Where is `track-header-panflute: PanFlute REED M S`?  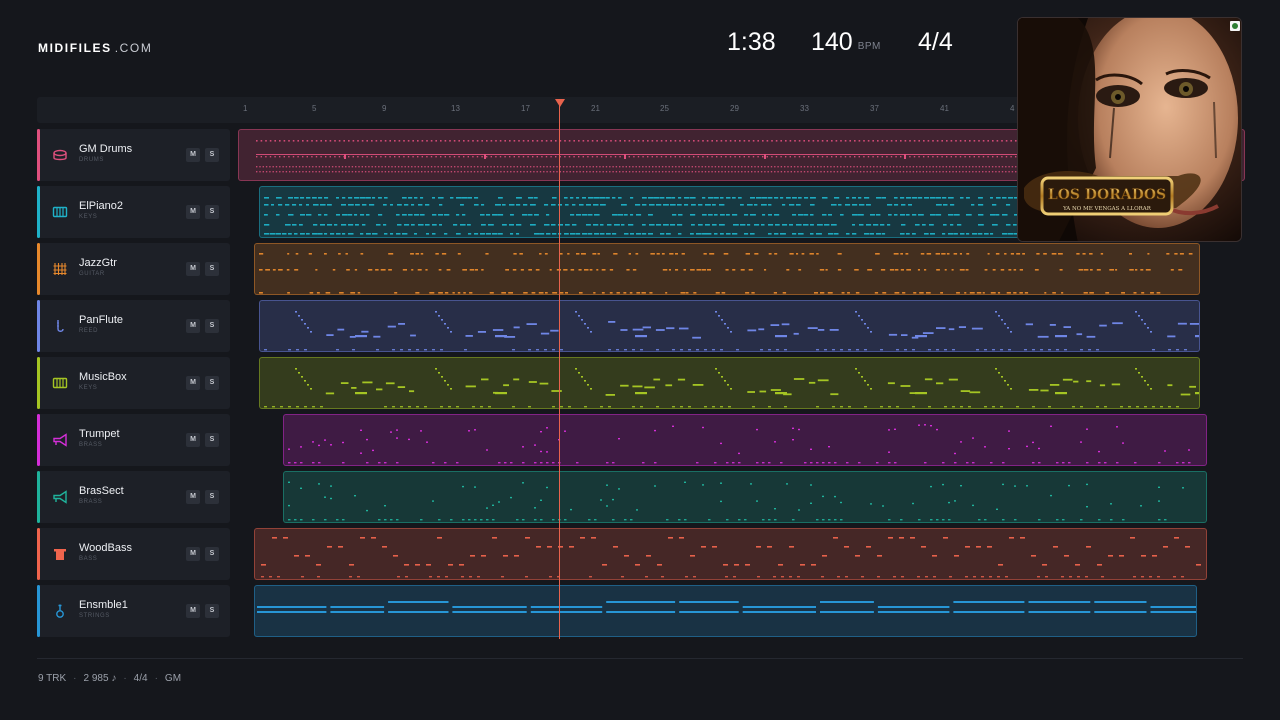
track-header-panflute: PanFlute REED M S is located at coordinates (133, 326).